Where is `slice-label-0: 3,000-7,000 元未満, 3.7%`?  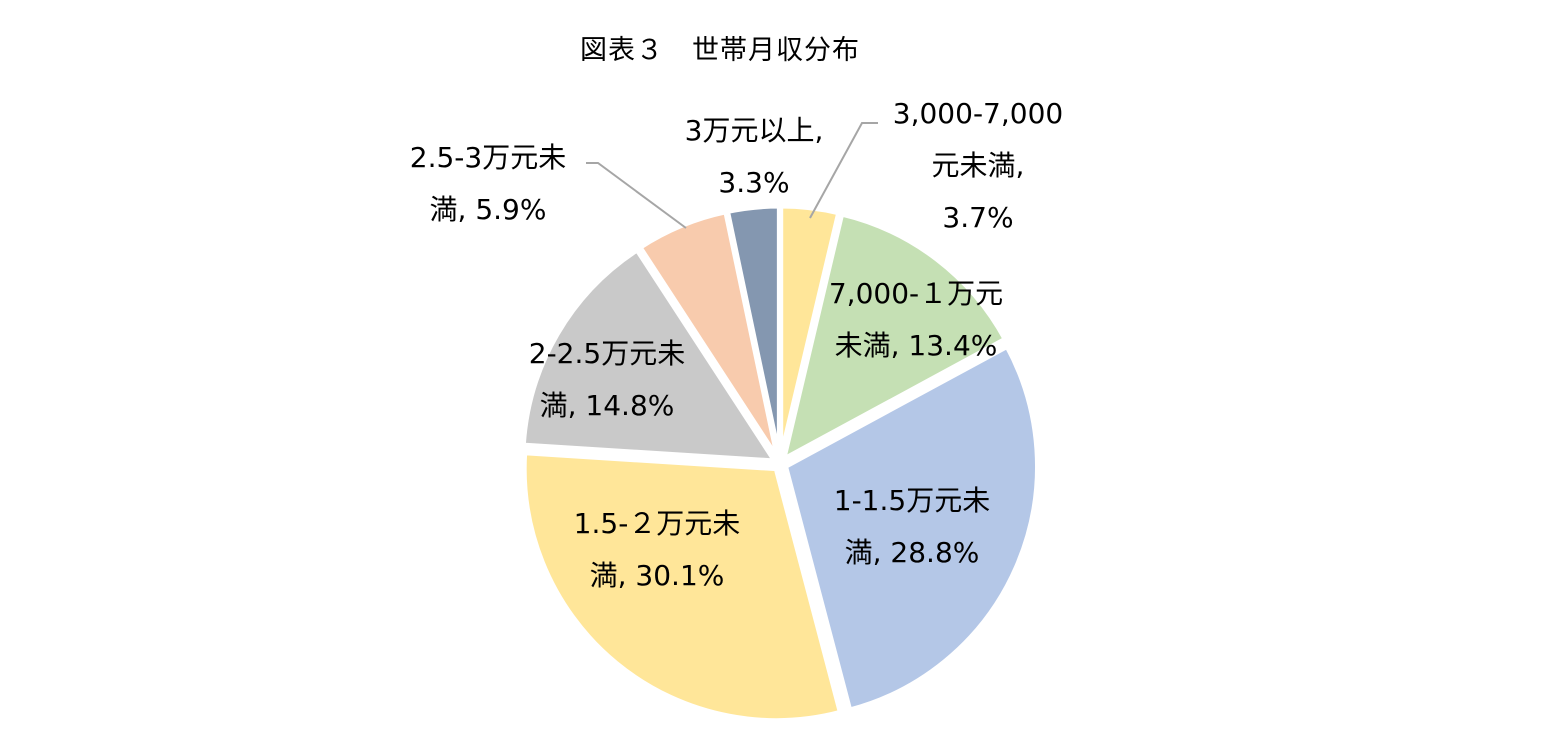 slice-label-0: 3,000-7,000 元未満, 3.7% is located at coordinates (978, 165).